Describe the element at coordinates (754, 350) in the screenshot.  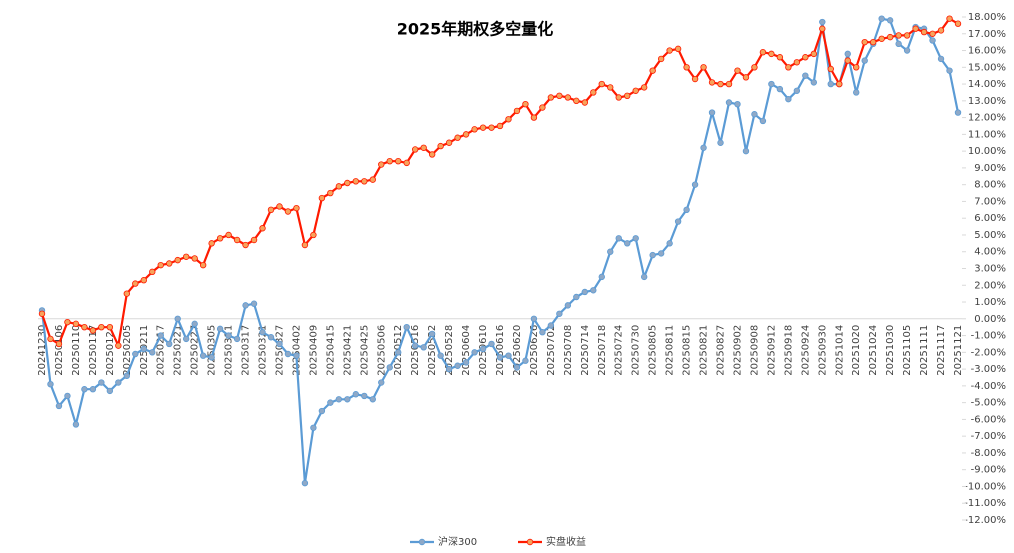
I see `x-tick-label: 20250908` at that location.